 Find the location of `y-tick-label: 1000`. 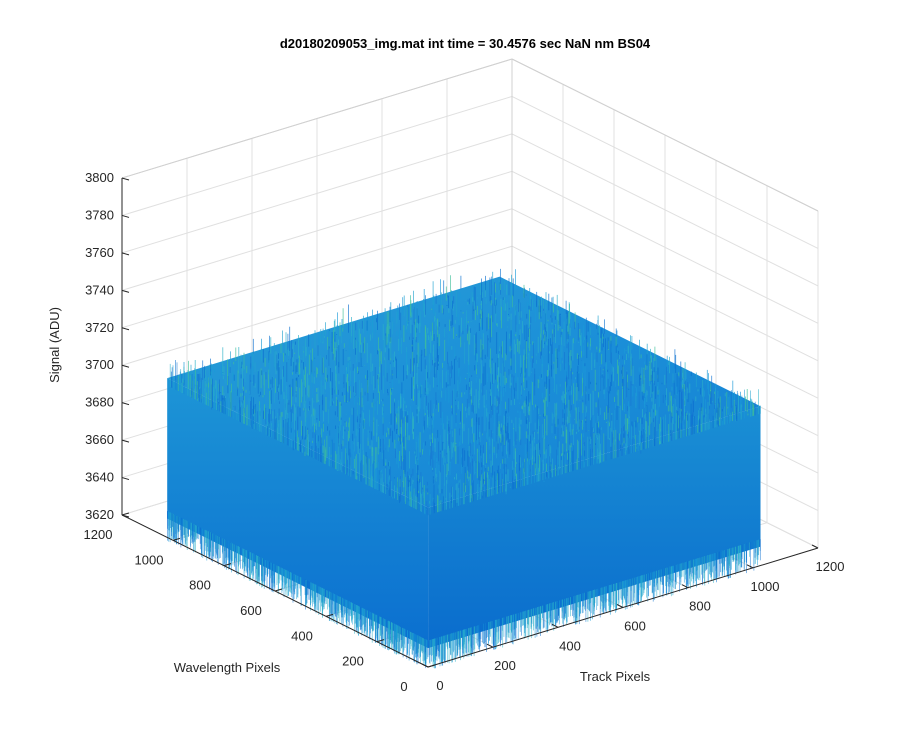

y-tick-label: 1000 is located at coordinates (149, 559).